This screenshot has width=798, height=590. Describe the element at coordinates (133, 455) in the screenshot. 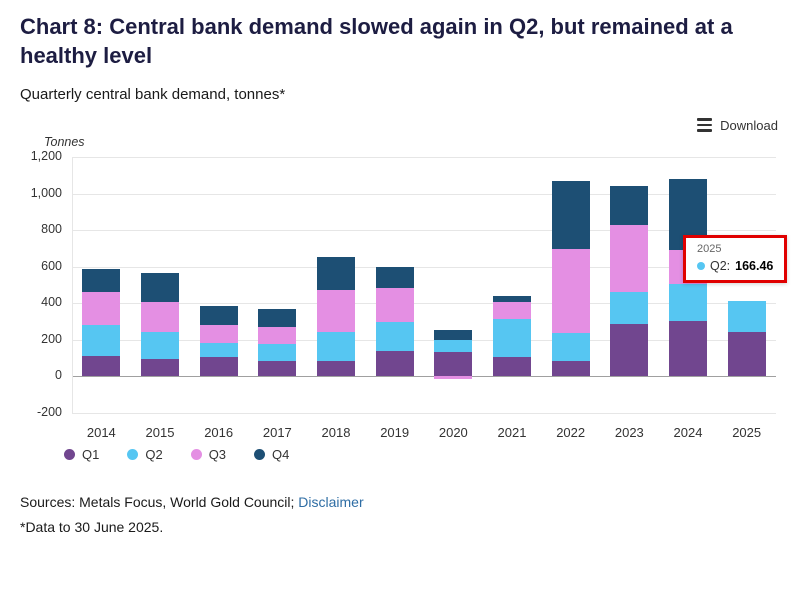

I see `legend-dot-icon-Q2` at that location.